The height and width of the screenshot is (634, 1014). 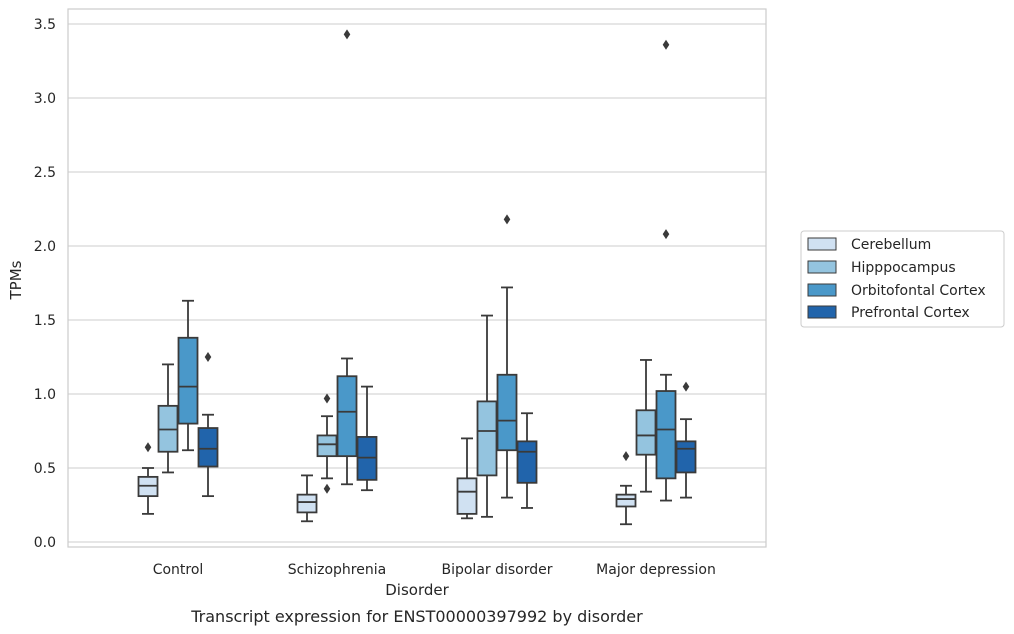 I want to click on y-tick-label: 2.5, so click(x=45, y=173).